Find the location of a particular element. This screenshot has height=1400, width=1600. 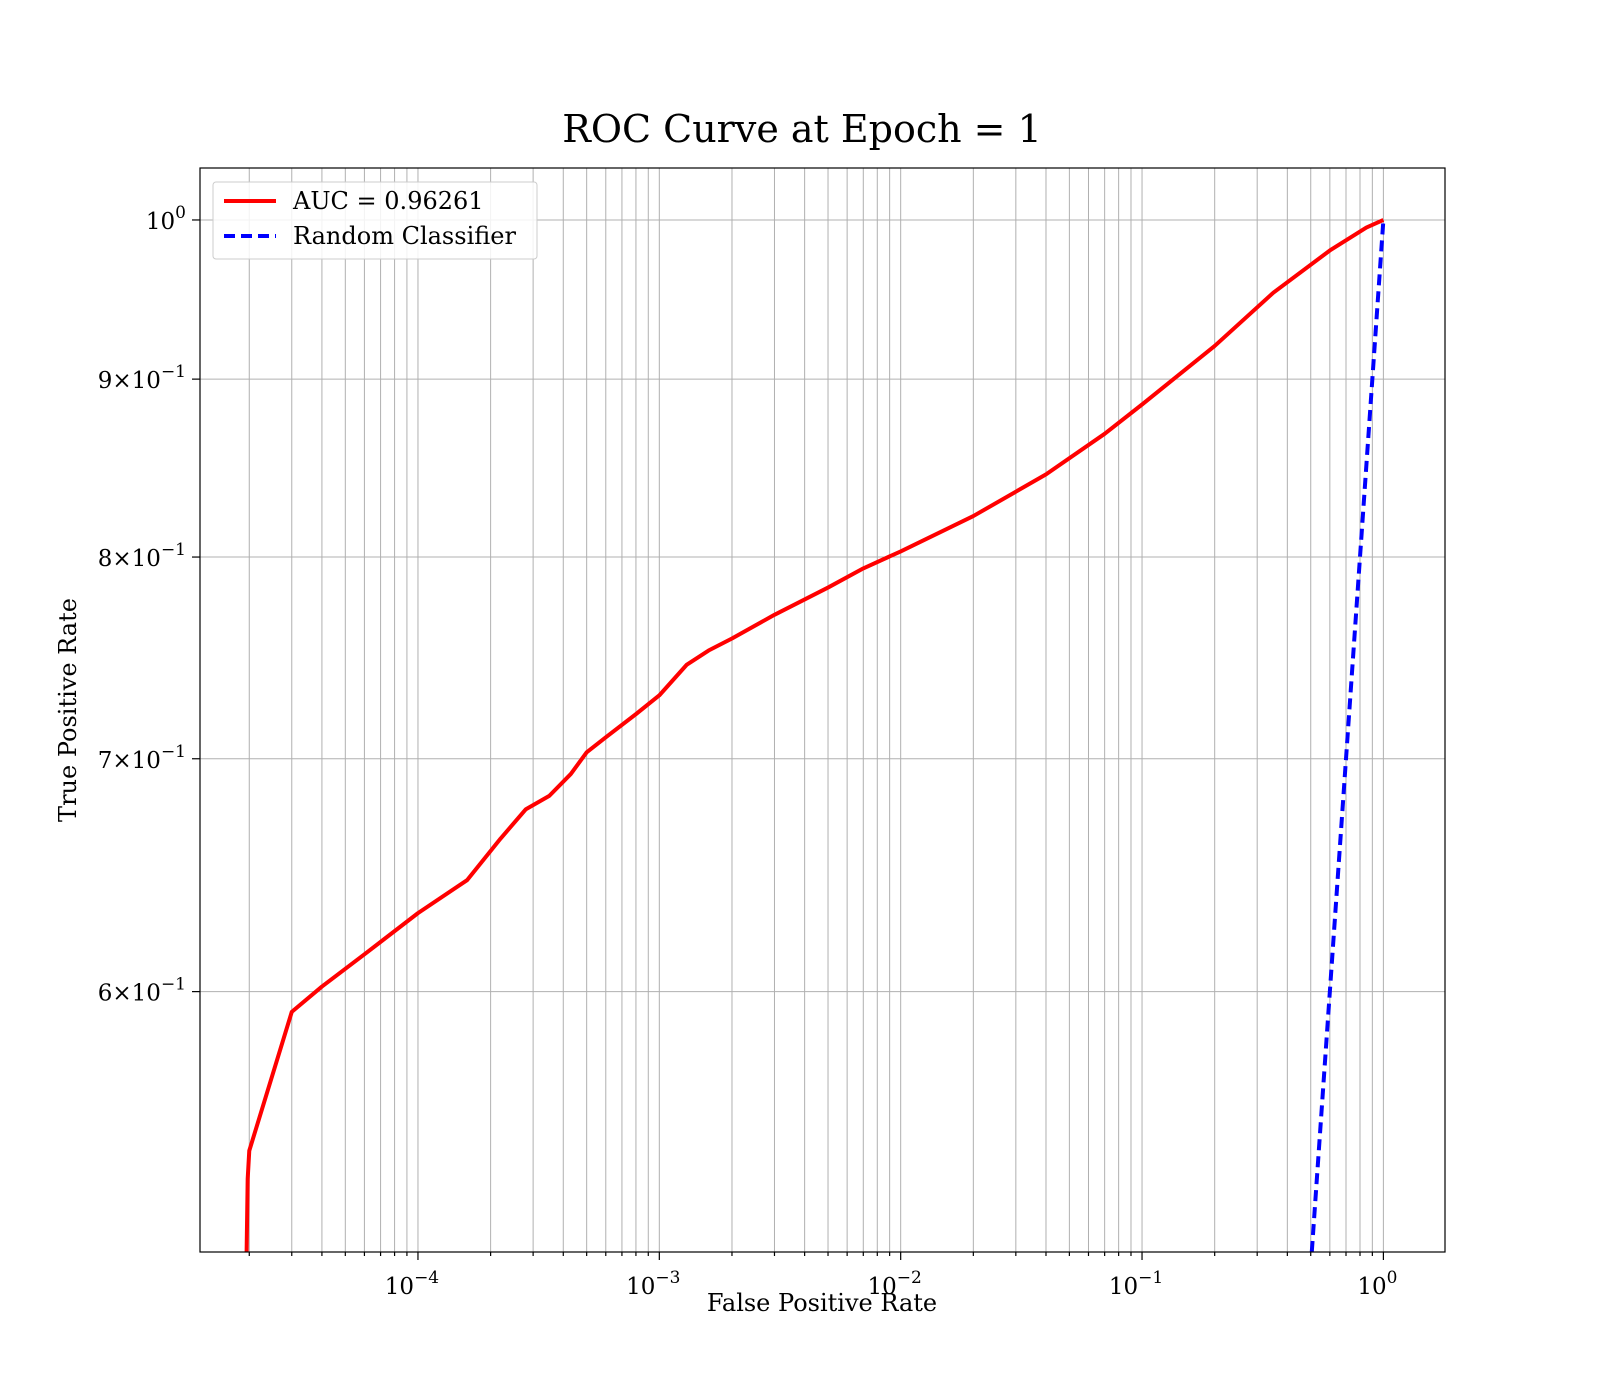

legend-box is located at coordinates (375, 220).